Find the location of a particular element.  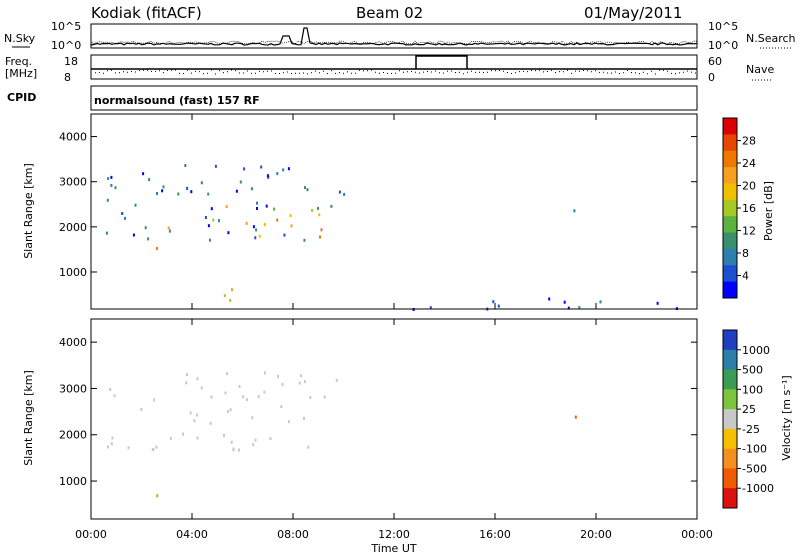

x-tick-label: 08:00 is located at coordinates (293, 534).